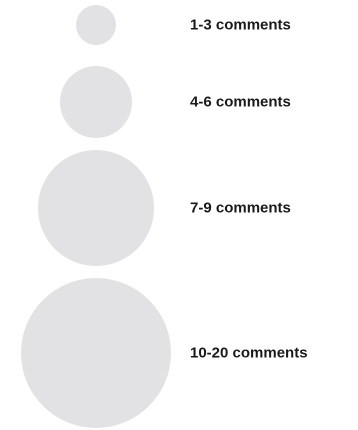  Describe the element at coordinates (240, 208) in the screenshot. I see `label-7-9-comments: 7-9 comments` at that location.